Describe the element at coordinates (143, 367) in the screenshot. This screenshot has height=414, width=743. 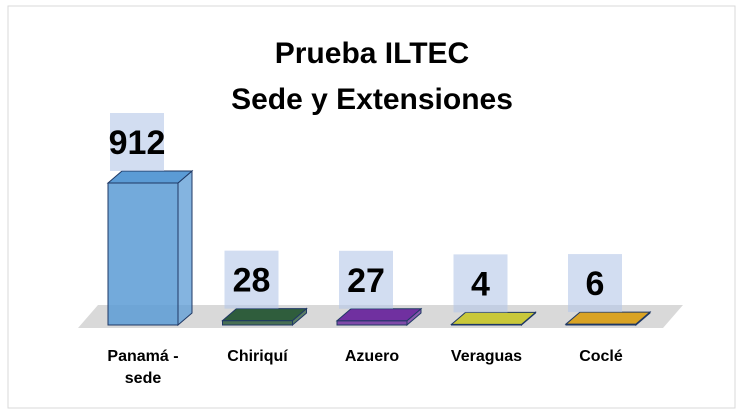
I see `x-tick-label: Panamá - sede` at that location.